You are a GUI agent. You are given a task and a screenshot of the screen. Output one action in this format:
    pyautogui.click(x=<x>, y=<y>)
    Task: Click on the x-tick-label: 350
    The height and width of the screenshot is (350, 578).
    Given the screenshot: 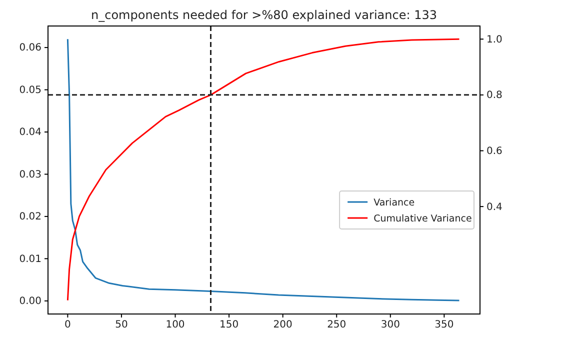 What is the action you would take?
    pyautogui.click(x=444, y=325)
    